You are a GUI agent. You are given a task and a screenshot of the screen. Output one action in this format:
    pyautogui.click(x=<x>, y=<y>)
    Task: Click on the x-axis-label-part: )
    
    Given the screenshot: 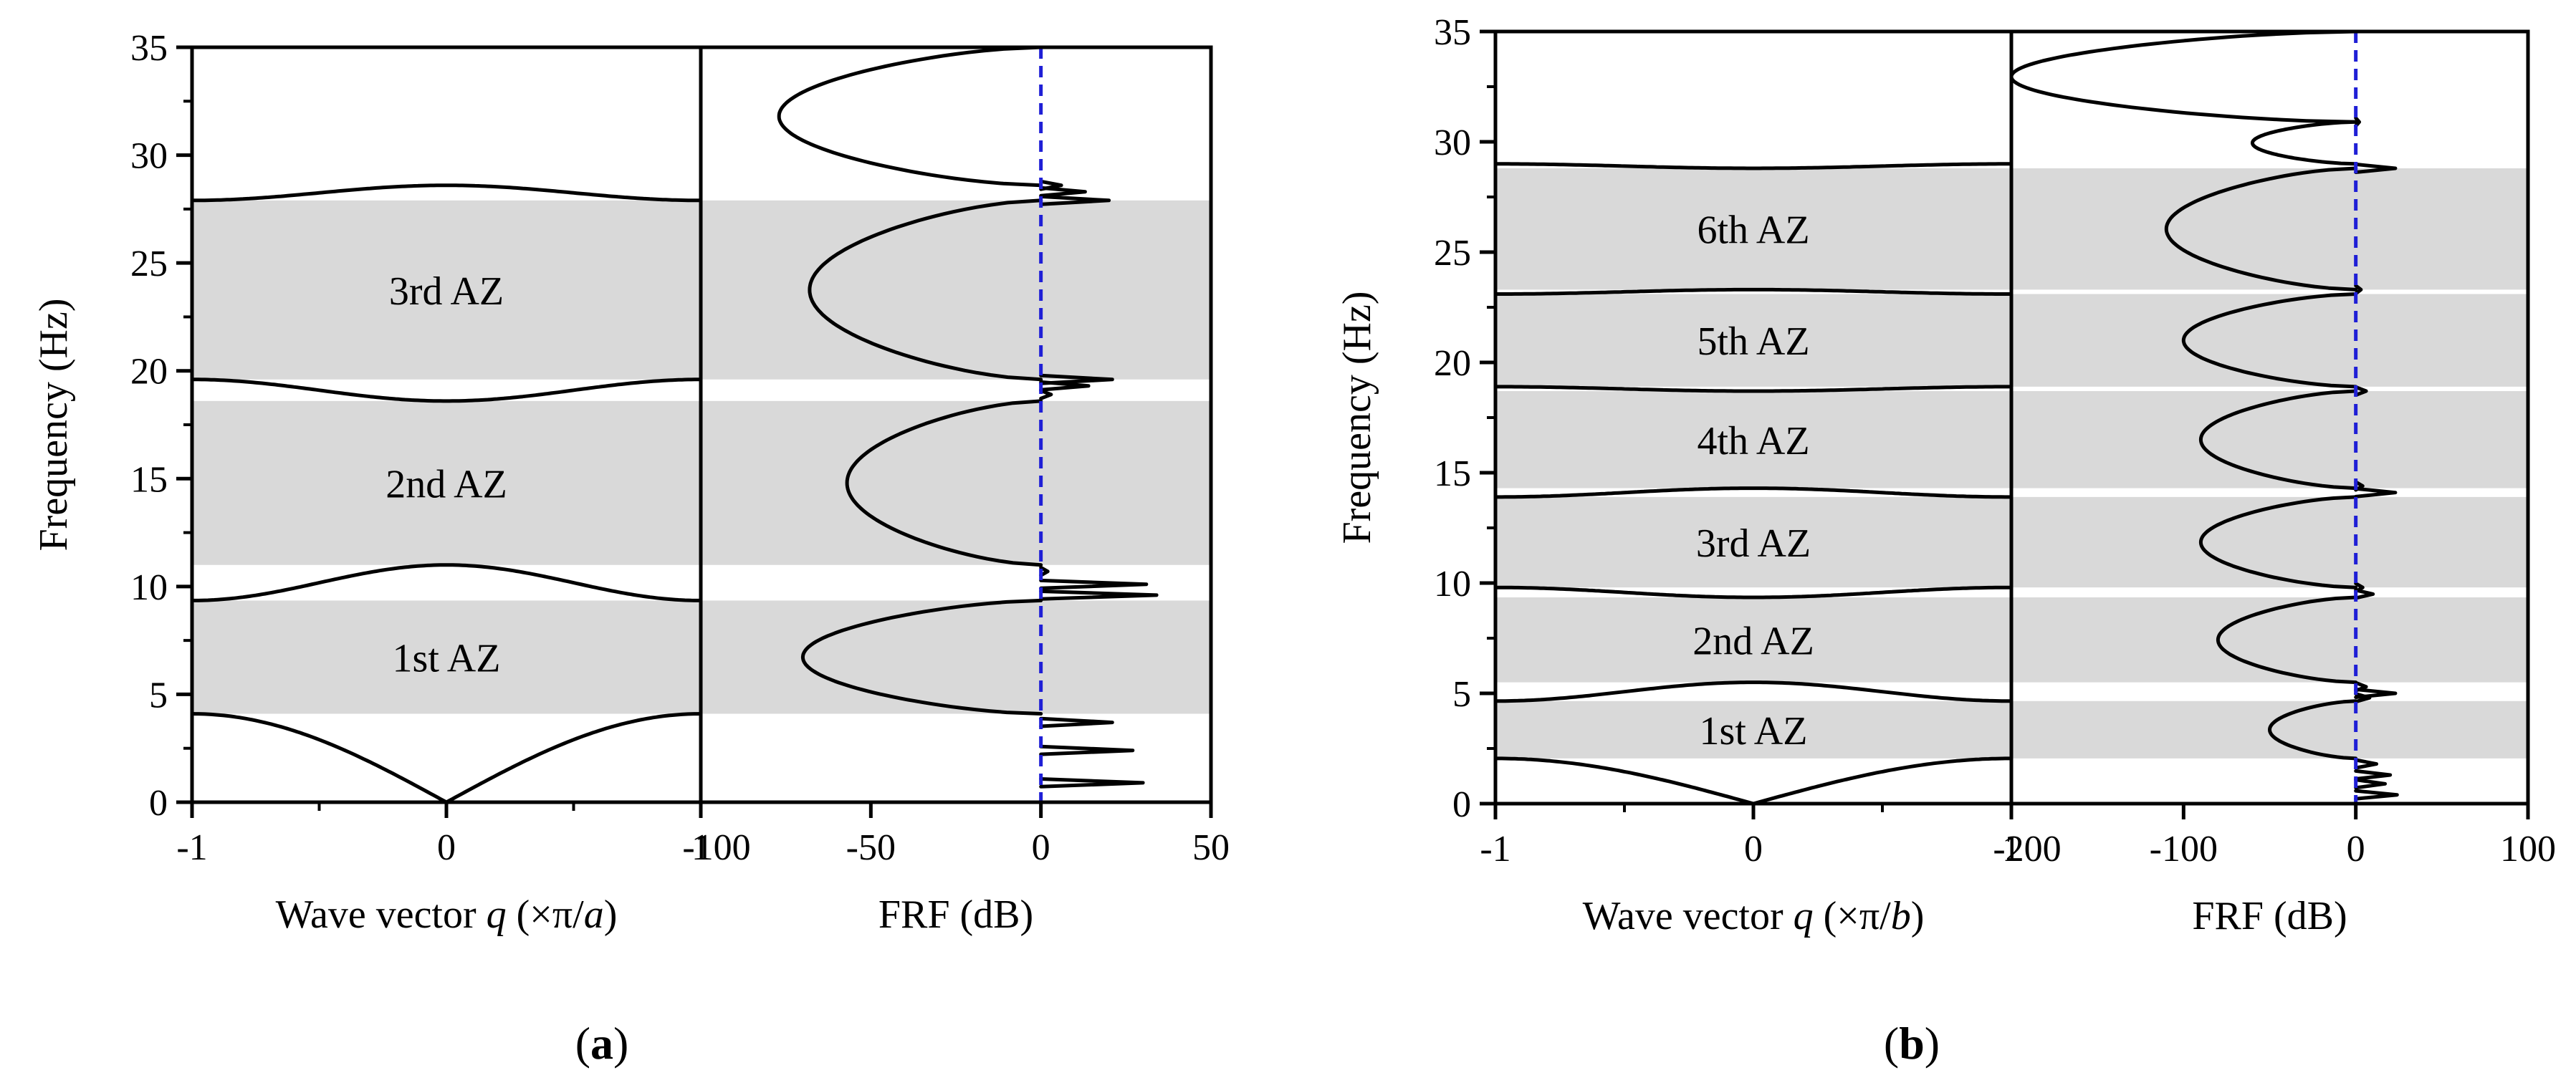 What is the action you would take?
    pyautogui.click(x=611, y=915)
    